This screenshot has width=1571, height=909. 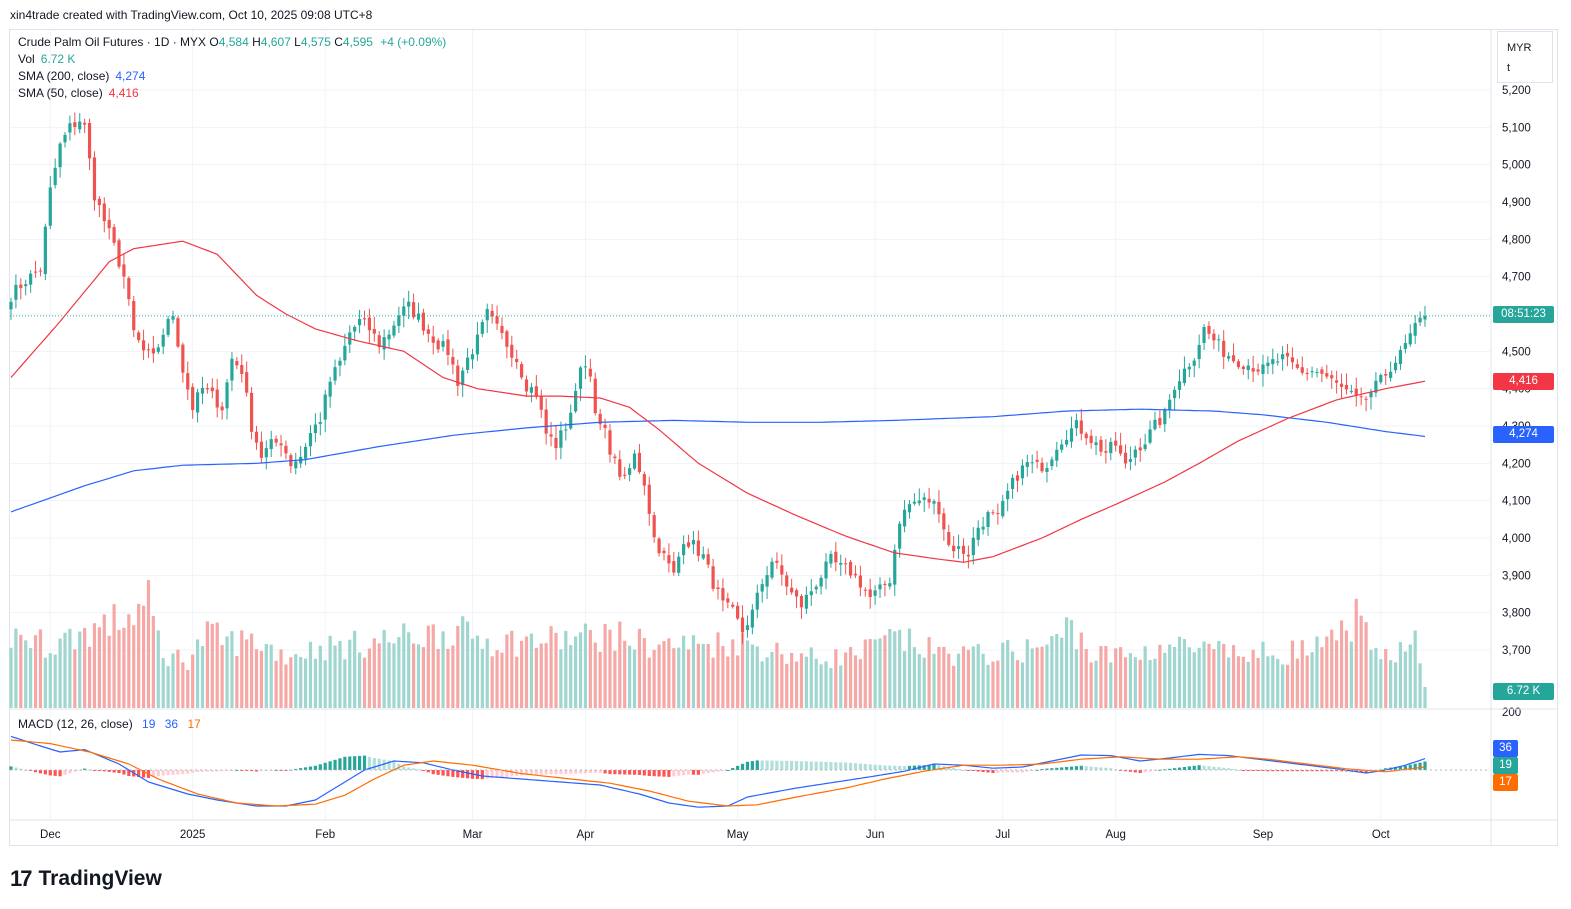 I want to click on macd-legend: MACD (12, 26, close) 19 36 17, so click(x=109, y=724).